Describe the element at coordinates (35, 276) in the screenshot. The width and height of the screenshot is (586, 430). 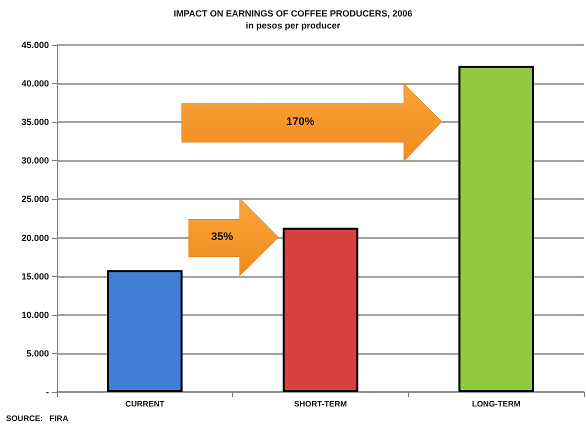
I see `y-tick-label: 15.000` at that location.